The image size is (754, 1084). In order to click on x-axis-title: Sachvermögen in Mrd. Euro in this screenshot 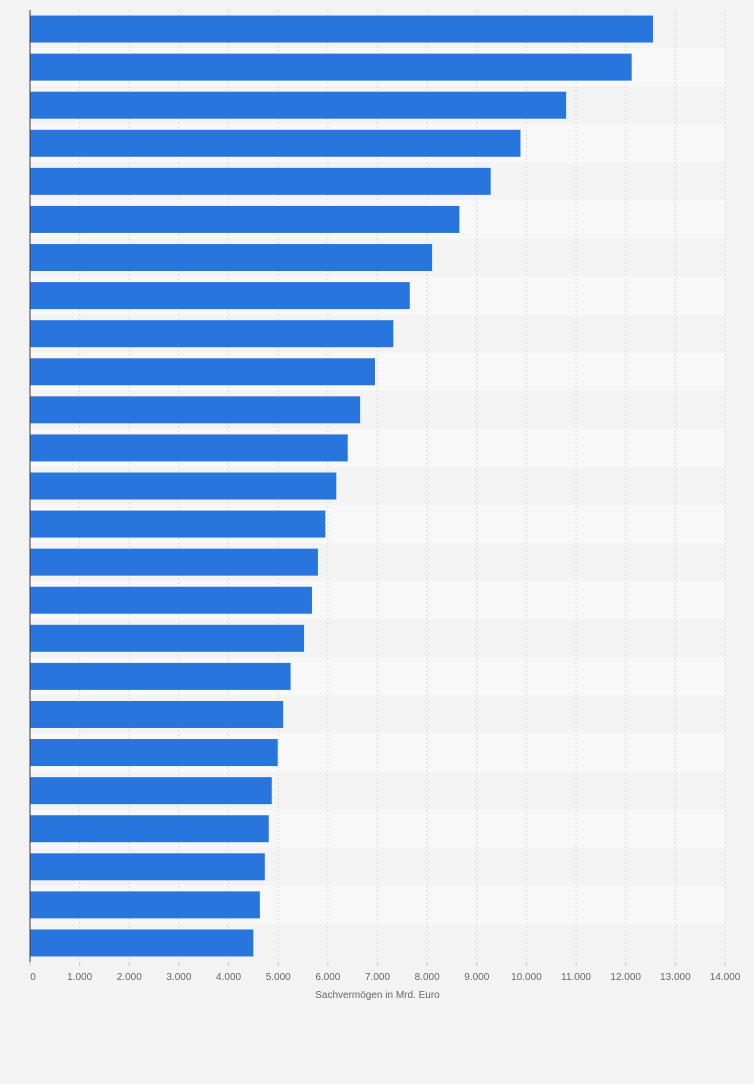, I will do `click(377, 995)`.